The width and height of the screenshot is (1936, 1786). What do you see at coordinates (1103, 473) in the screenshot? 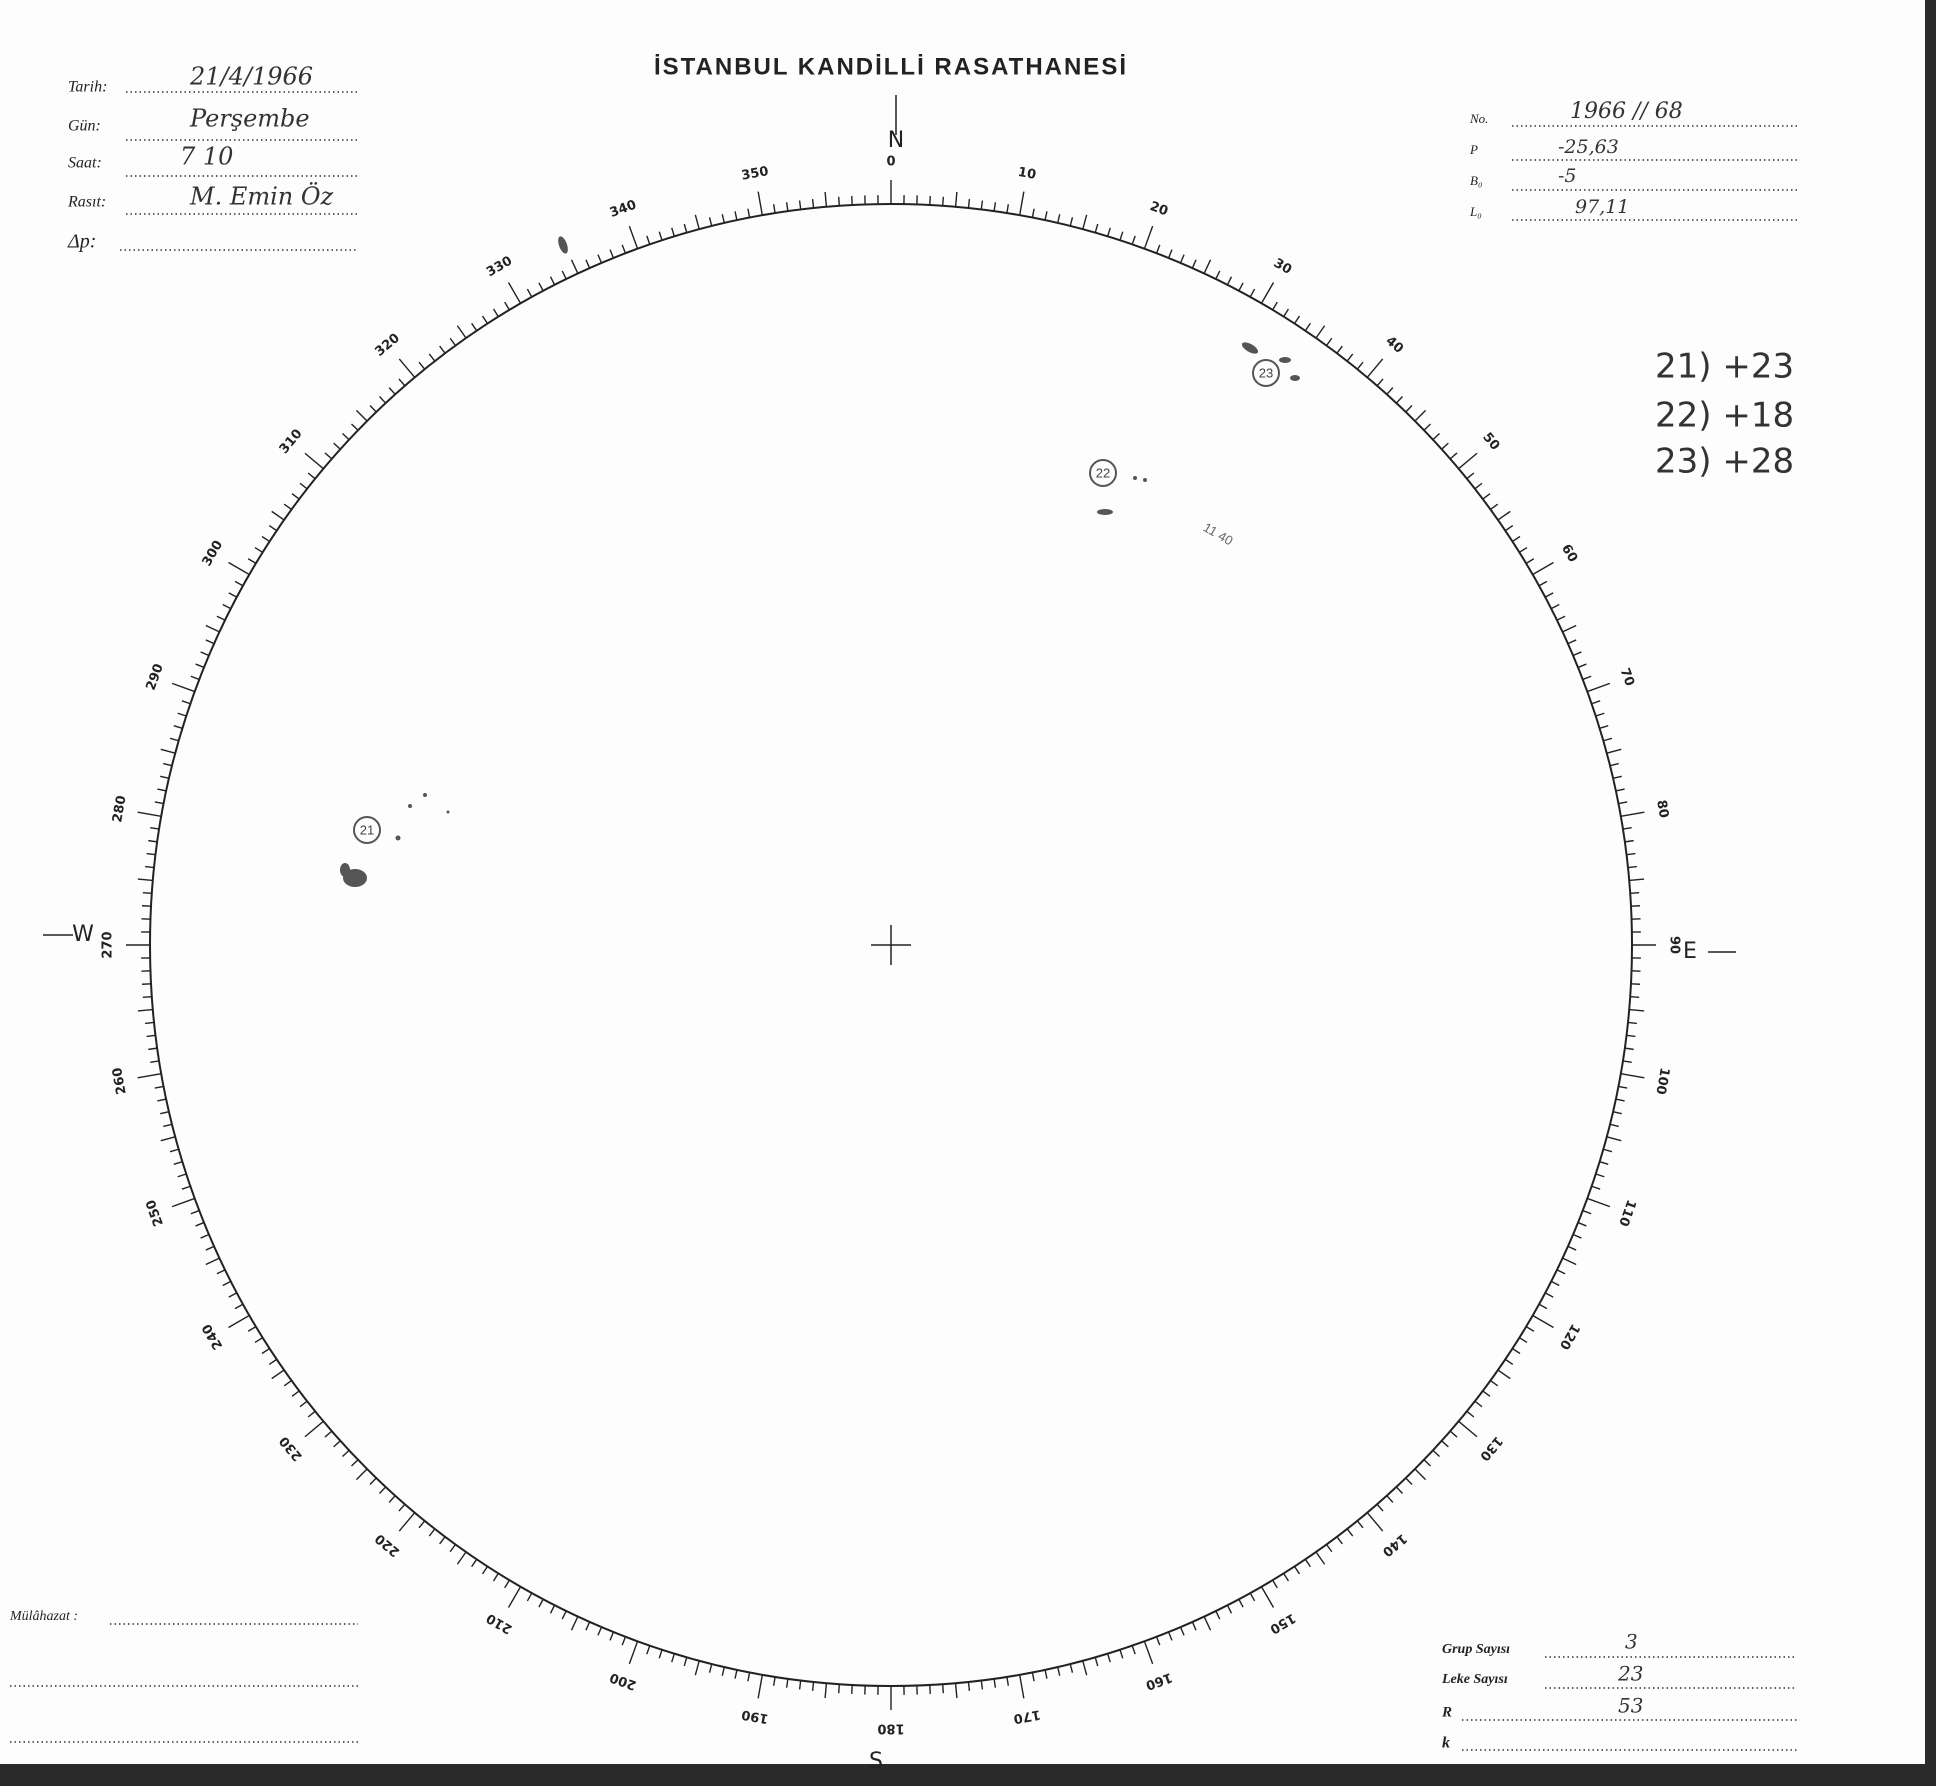
I see `group-circle` at bounding box center [1103, 473].